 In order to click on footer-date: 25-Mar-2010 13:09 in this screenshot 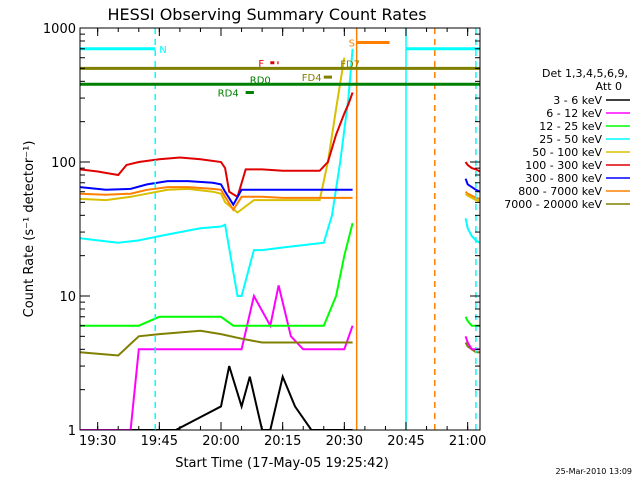, I will do `click(594, 471)`.